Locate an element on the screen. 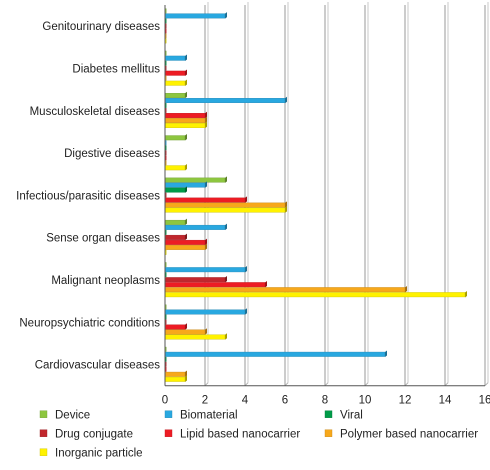 The width and height of the screenshot is (490, 470). legend-label-biomaterial: Biomaterial is located at coordinates (209, 416).